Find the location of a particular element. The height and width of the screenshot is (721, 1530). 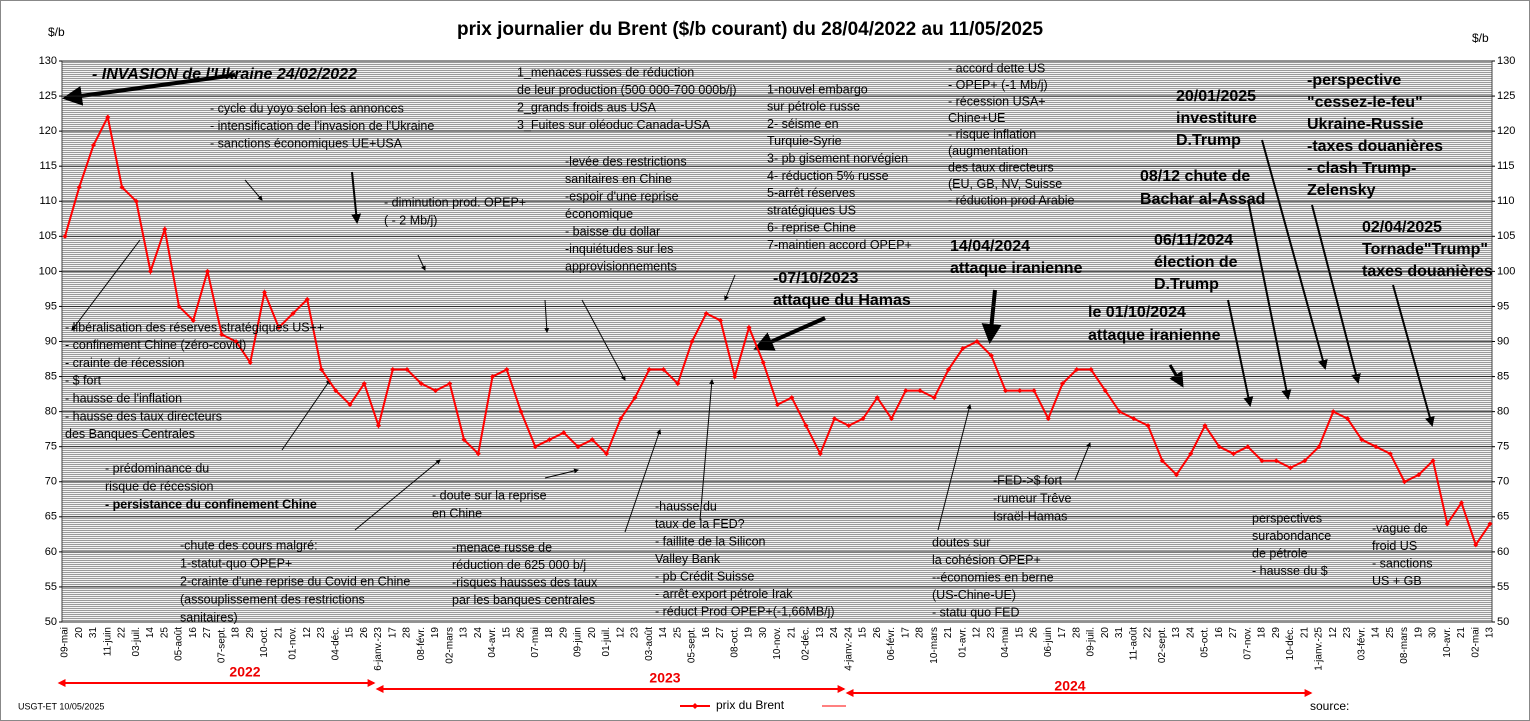

annotation: approvisionnements is located at coordinates (621, 266).